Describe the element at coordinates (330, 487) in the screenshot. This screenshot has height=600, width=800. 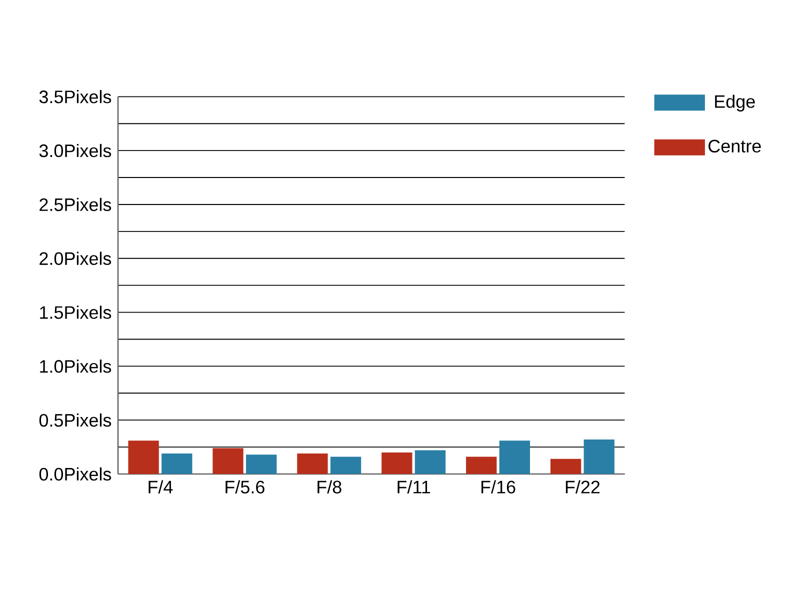
I see `x-tick-label: F/8` at that location.